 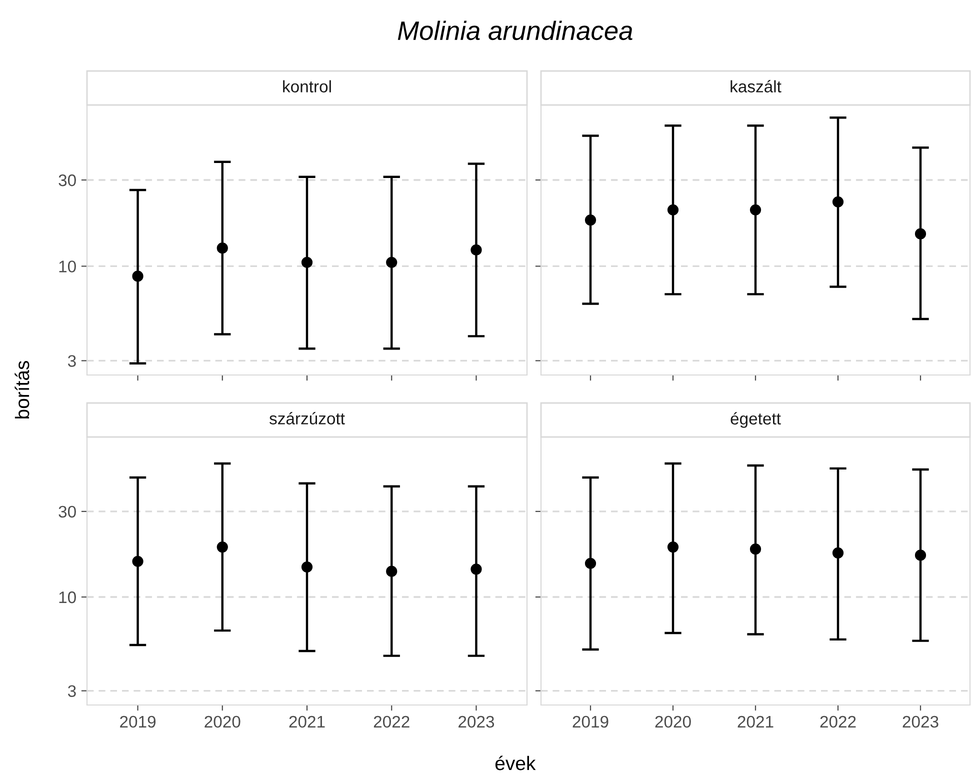 What do you see at coordinates (755, 420) in the screenshot?
I see `chart-title: égetett` at bounding box center [755, 420].